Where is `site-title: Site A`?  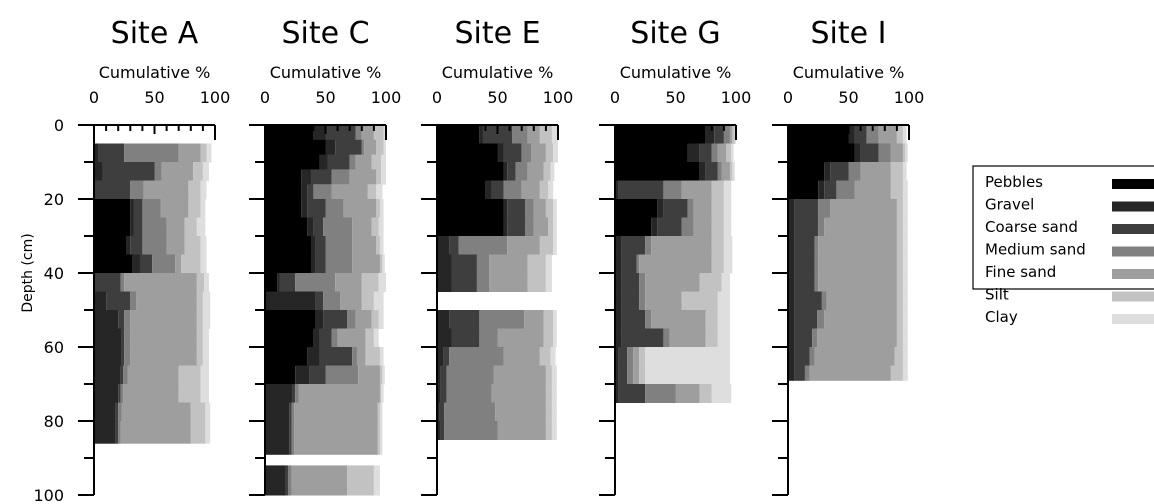 site-title: Site A is located at coordinates (155, 33).